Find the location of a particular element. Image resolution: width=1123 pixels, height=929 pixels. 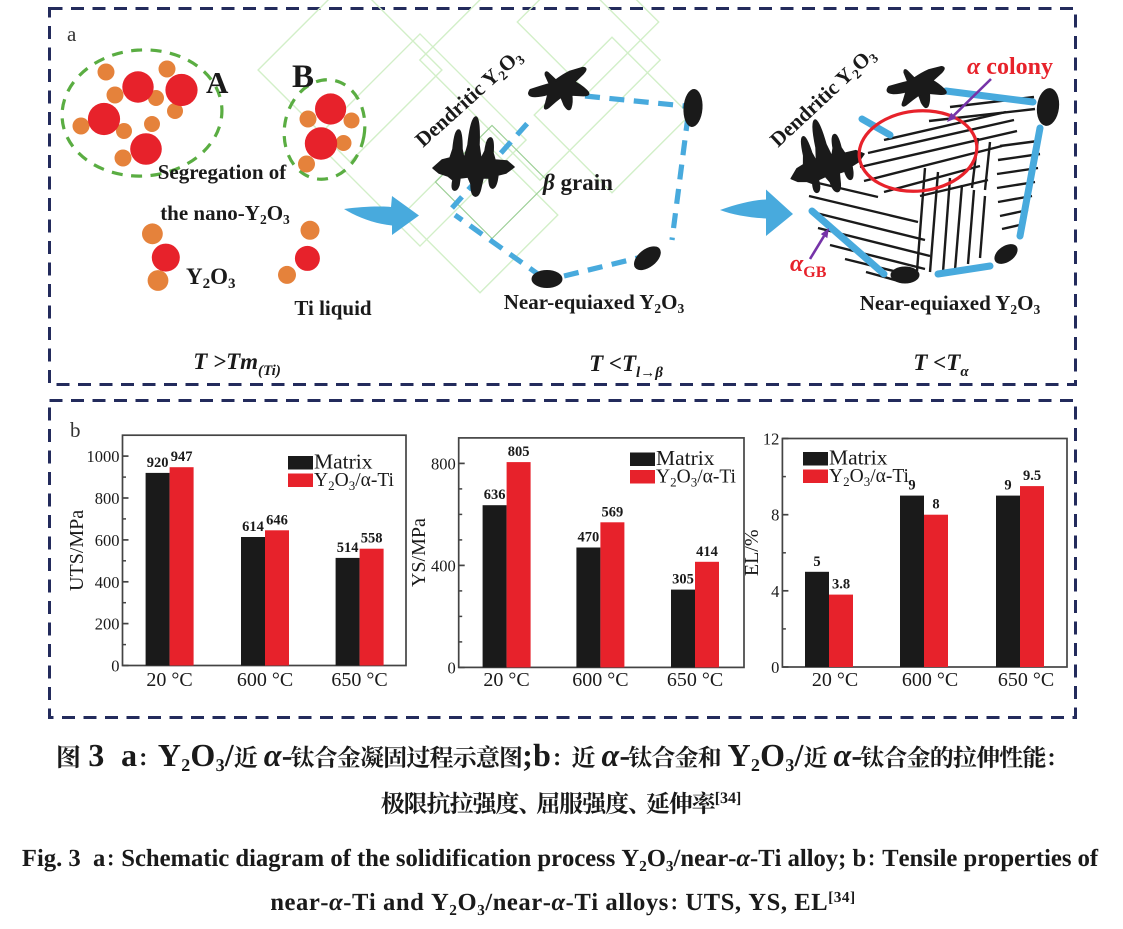

svg-text: 5 is located at coordinates (816, 562).